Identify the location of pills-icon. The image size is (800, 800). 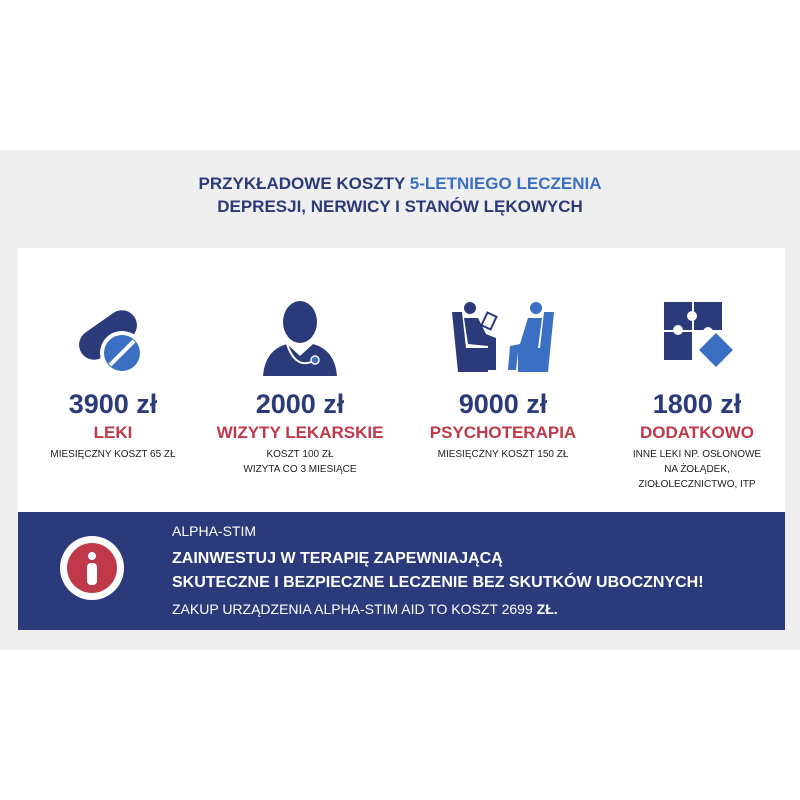
(111, 342).